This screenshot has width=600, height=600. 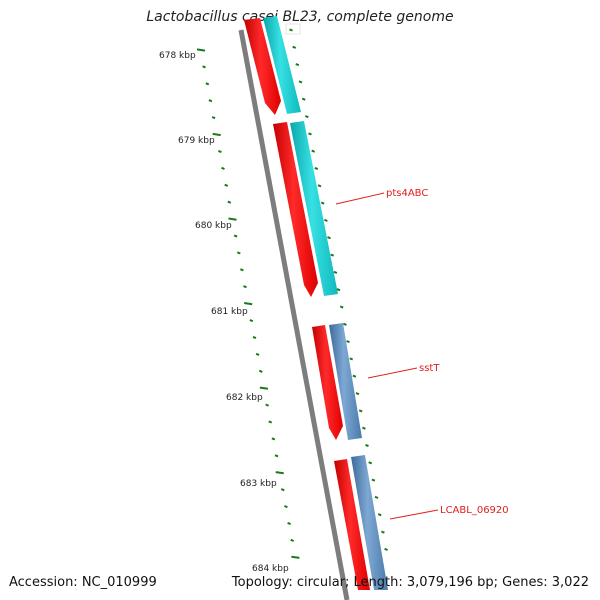 What do you see at coordinates (83, 582) in the screenshot?
I see `accession-text: Accession: NC_010999` at bounding box center [83, 582].